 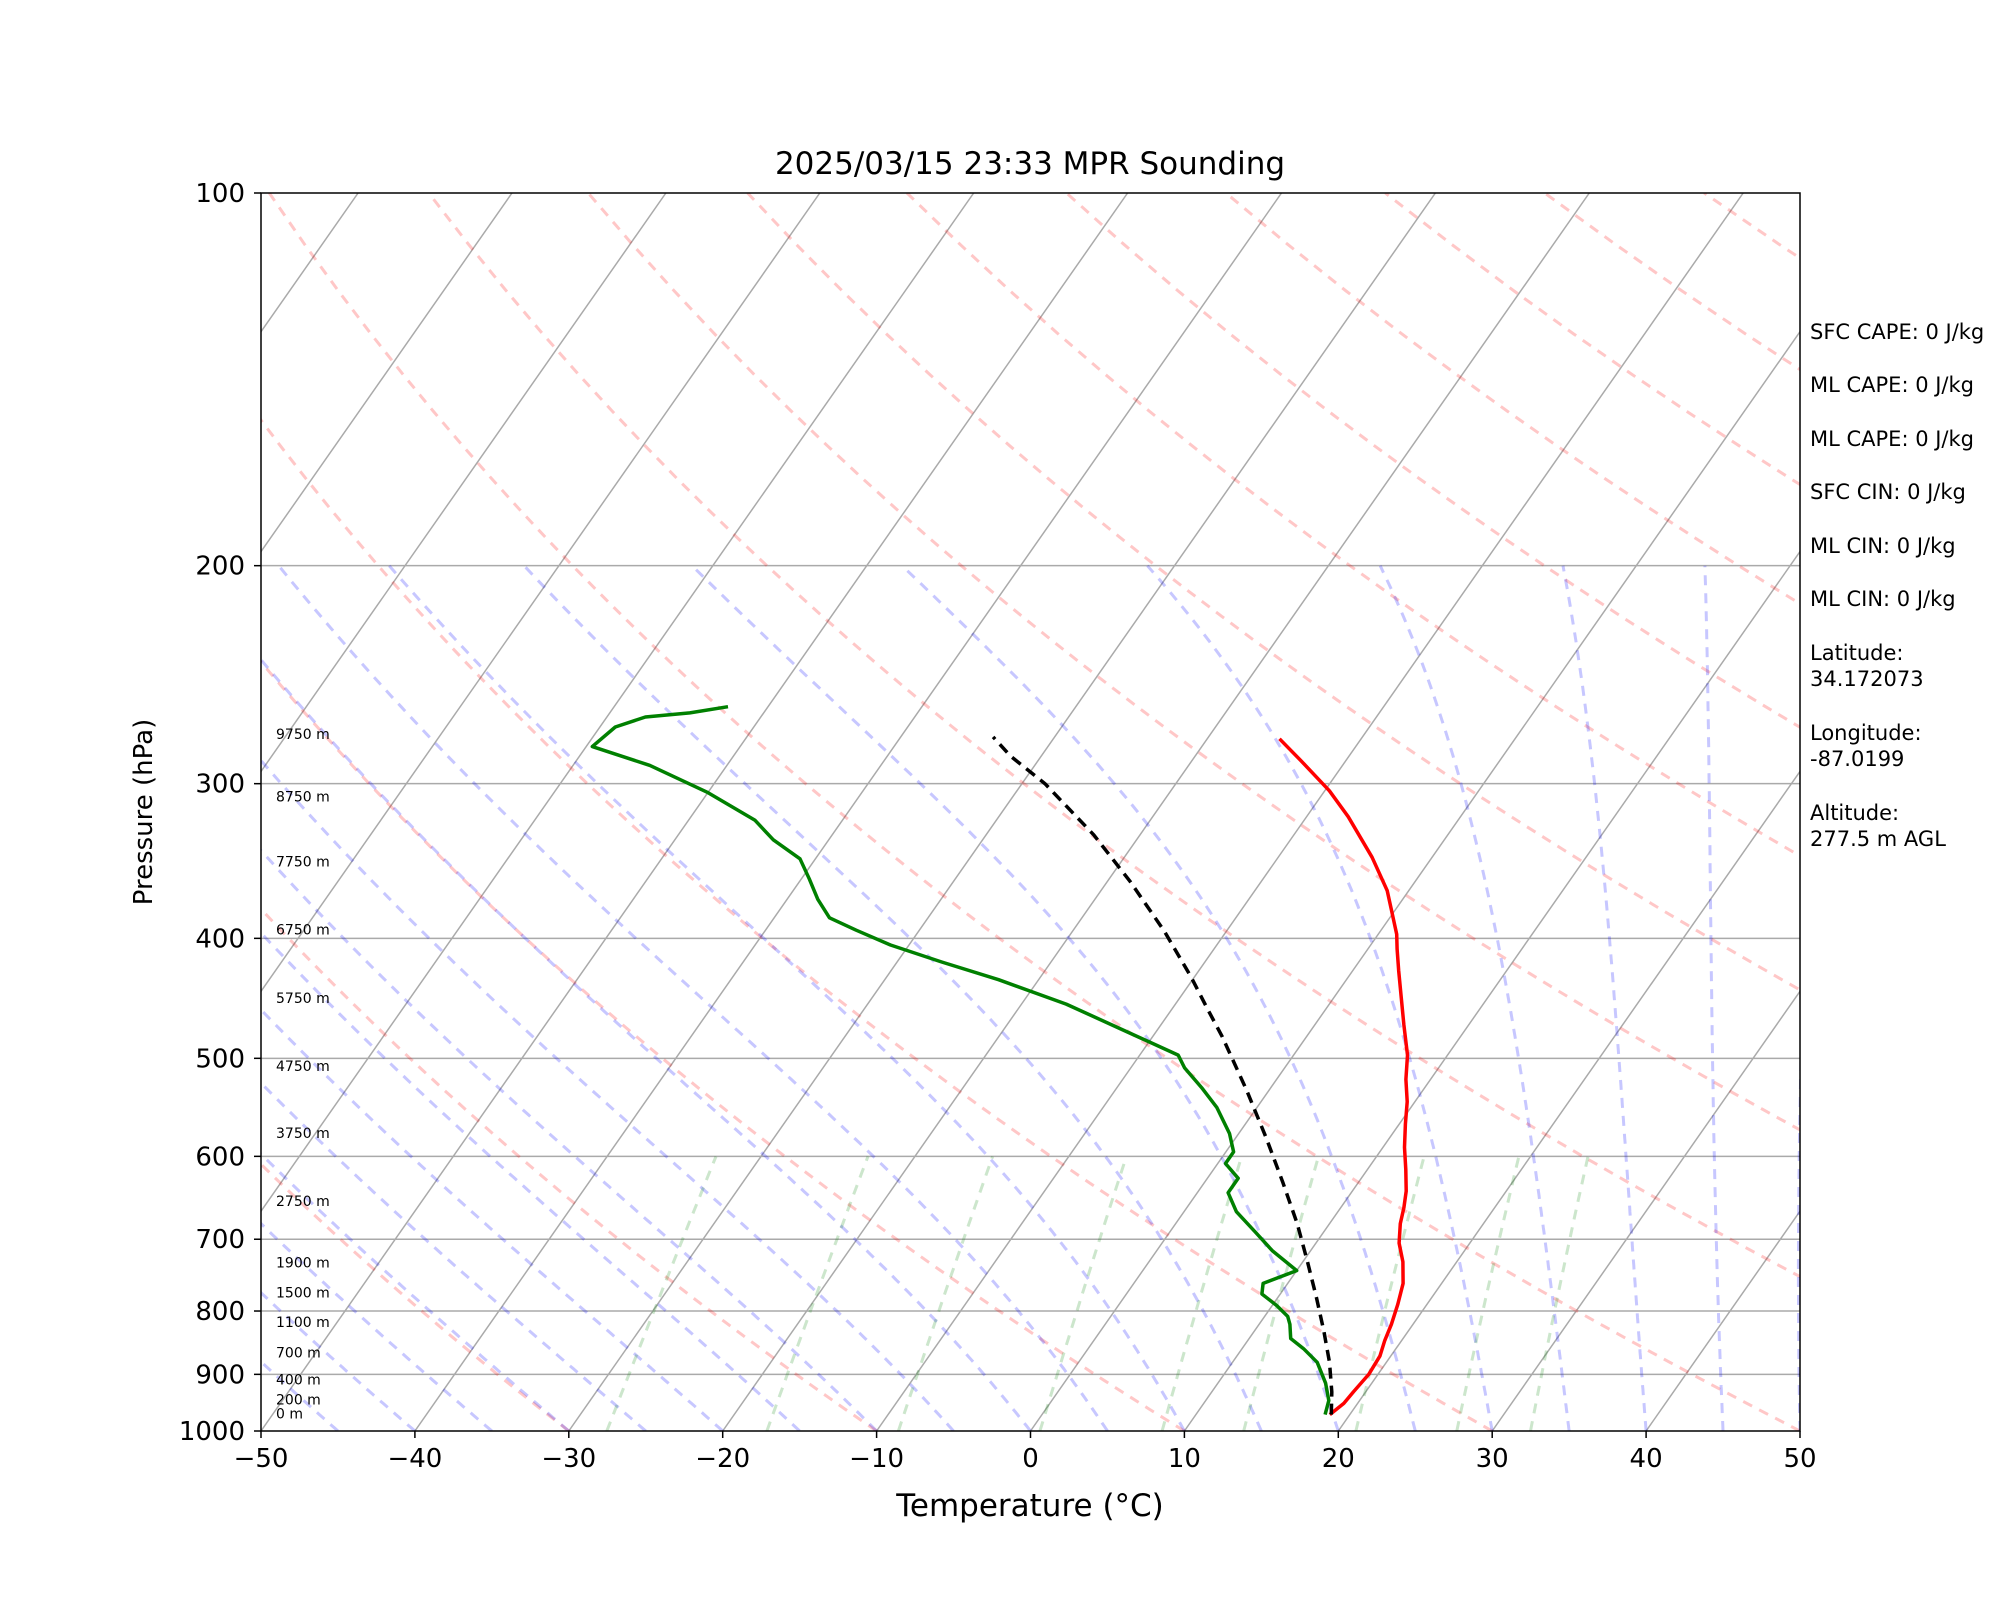 I want to click on stat-ml-cape-2: ML CAPE: 0 J/kg, so click(x=1892, y=439).